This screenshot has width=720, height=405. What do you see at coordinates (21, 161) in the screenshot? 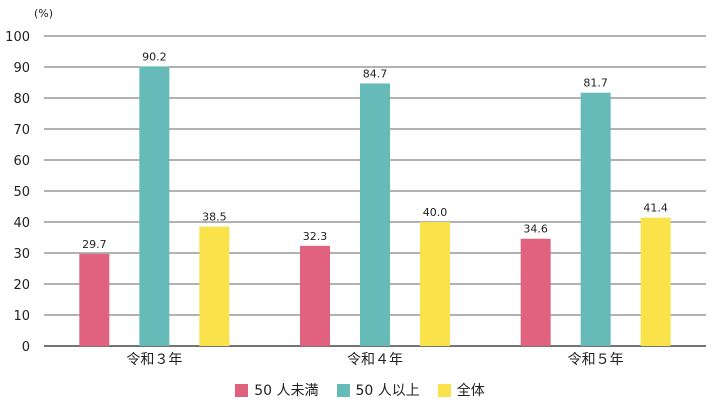
I see `y-tick-label: 60` at bounding box center [21, 161].